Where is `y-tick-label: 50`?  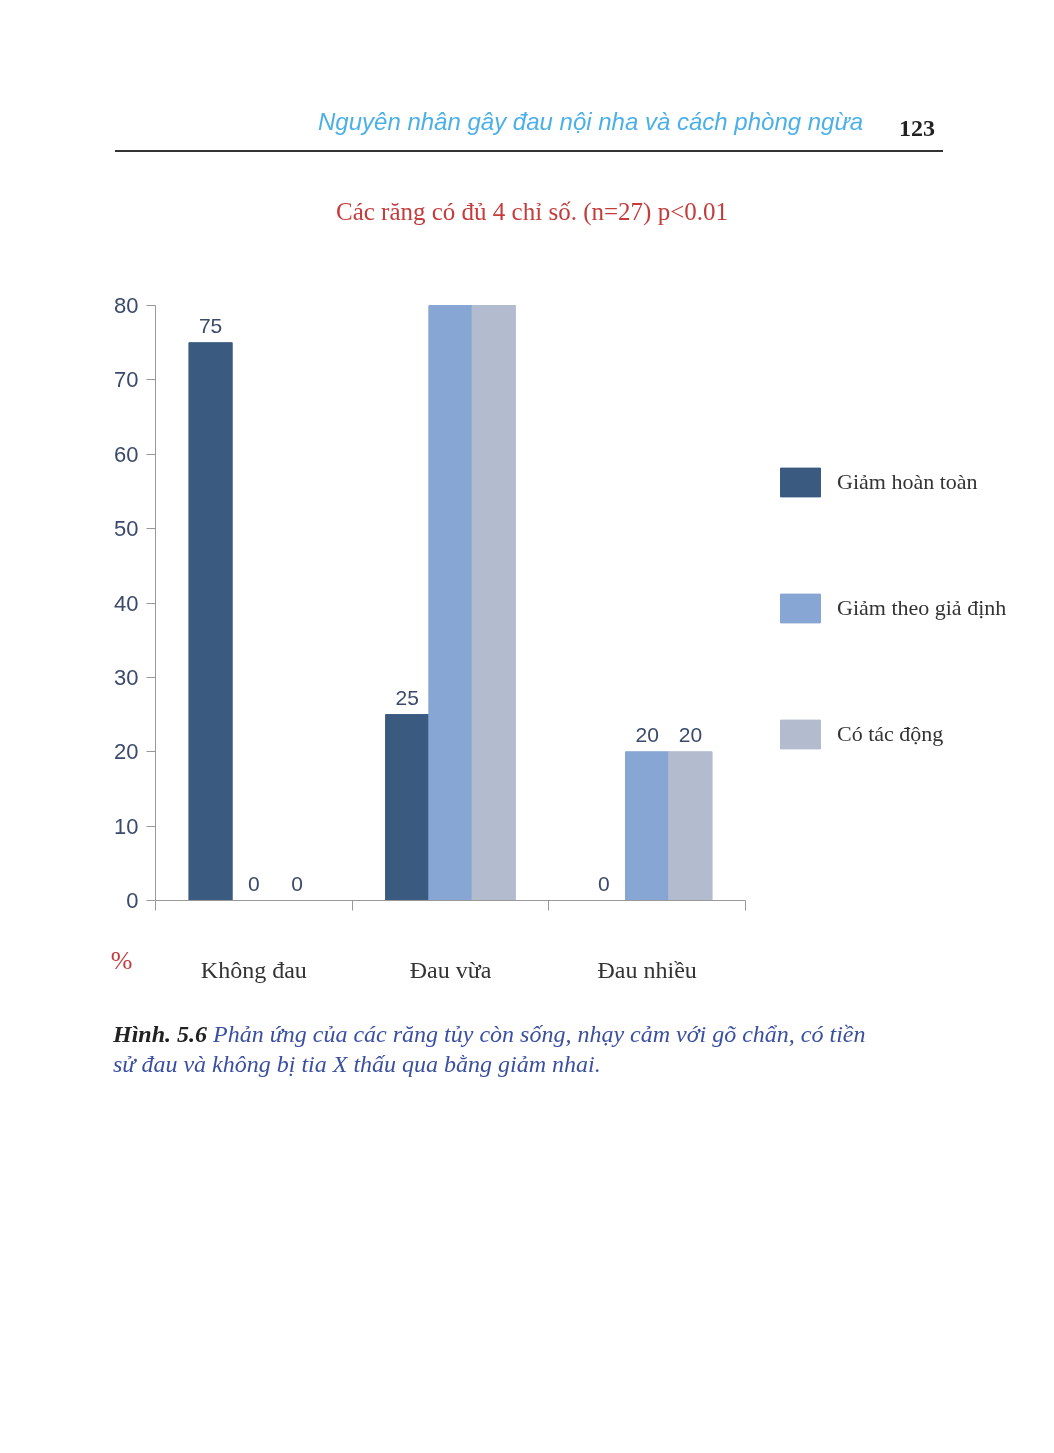
y-tick-label: 50 is located at coordinates (126, 529).